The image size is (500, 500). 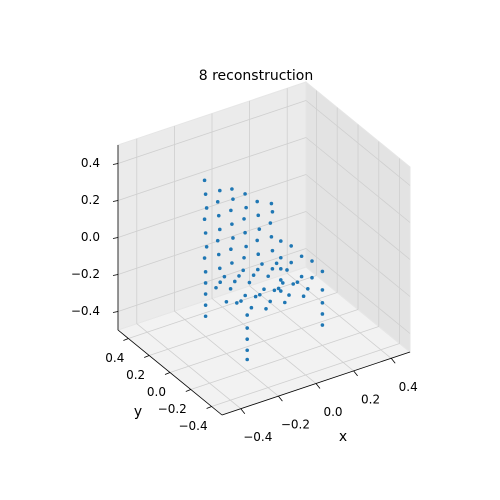 I want to click on x-axis-label: x, so click(x=343, y=437).